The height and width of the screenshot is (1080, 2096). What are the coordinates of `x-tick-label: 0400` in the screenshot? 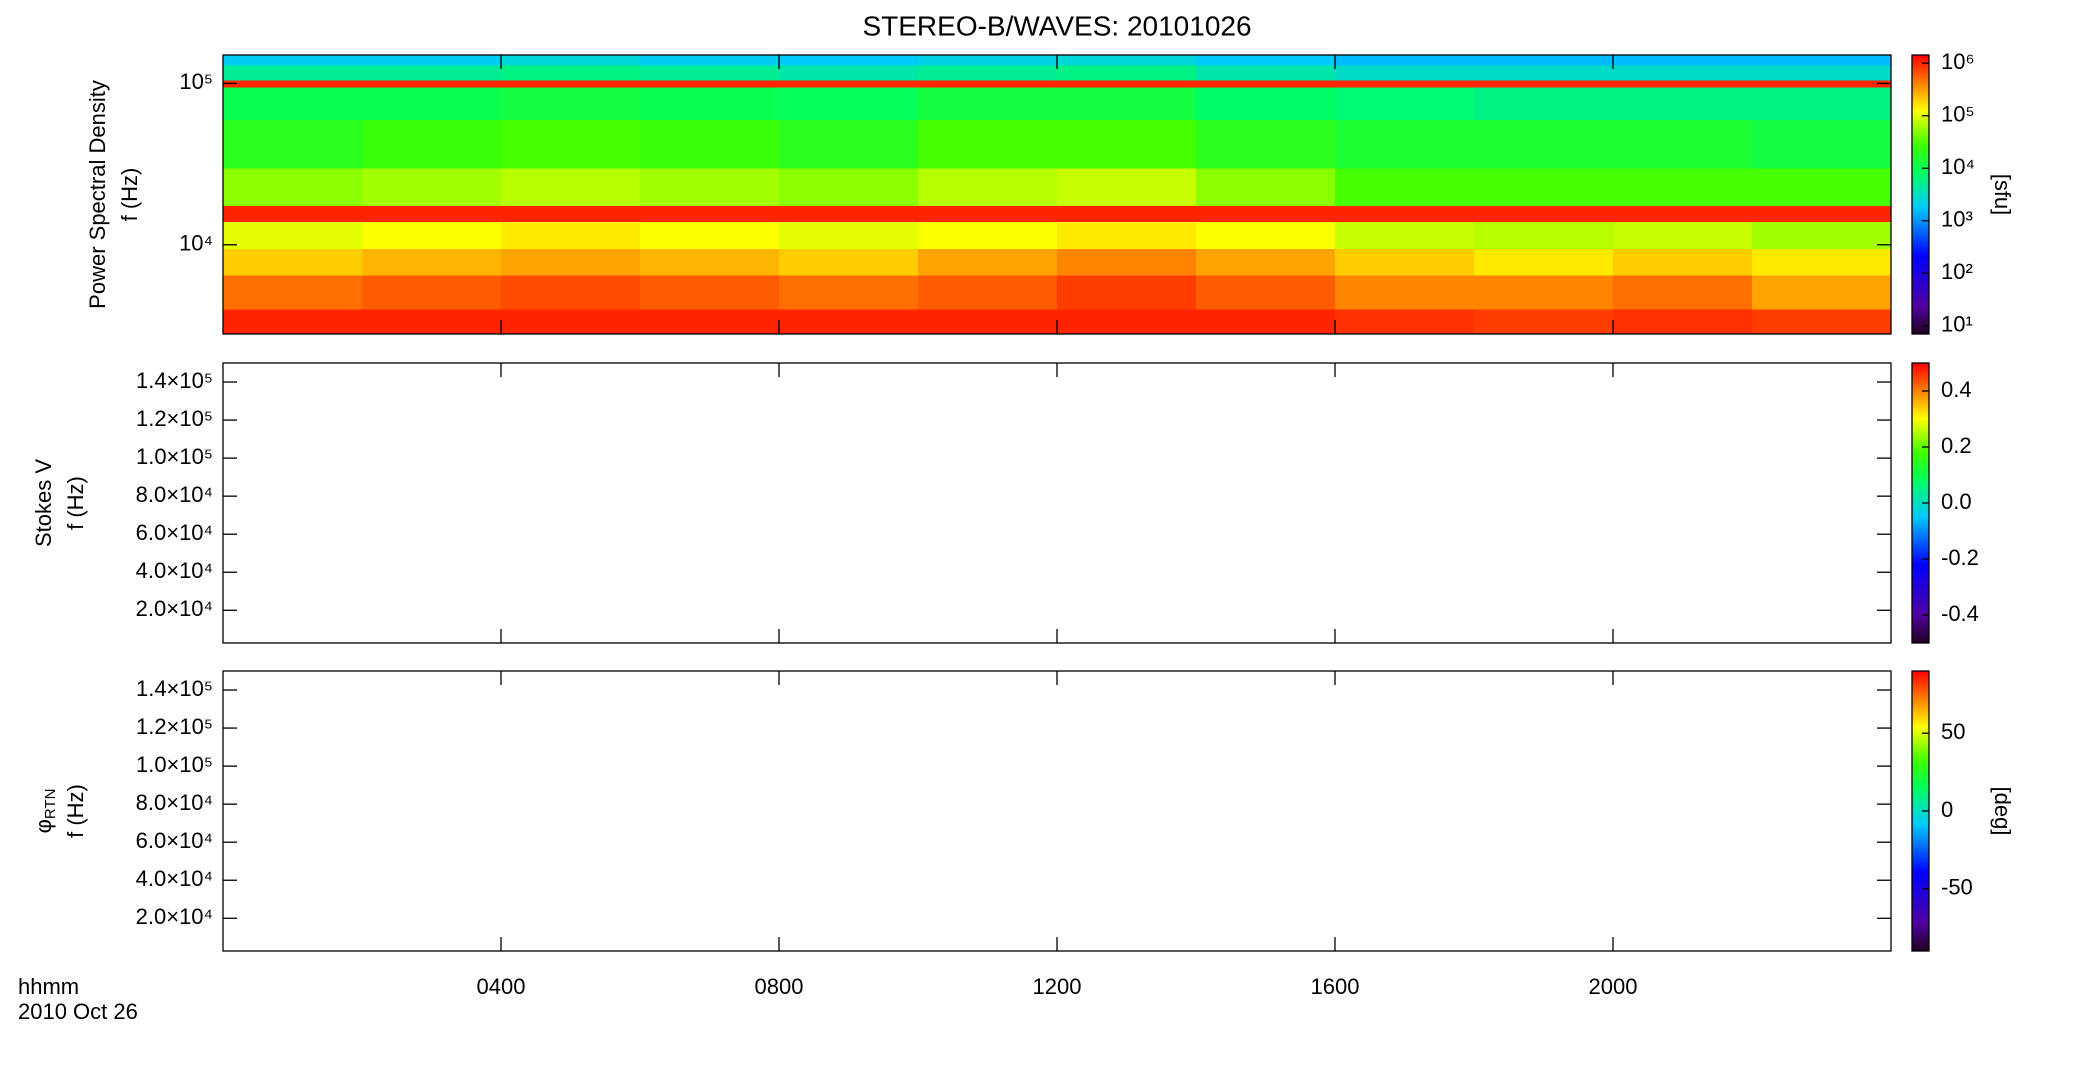 It's located at (501, 986).